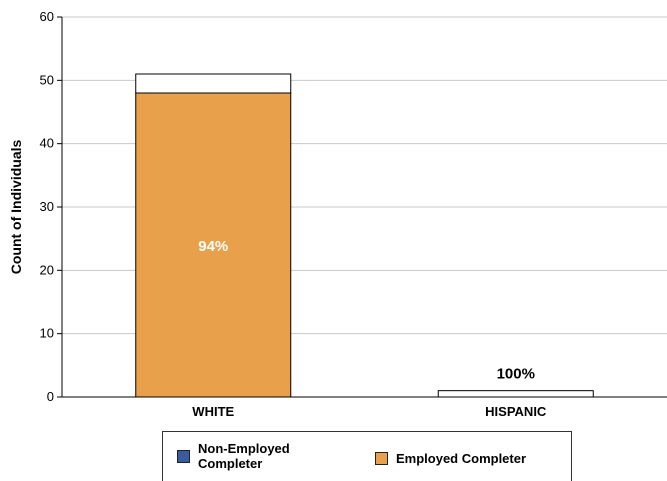  I want to click on y-tick-label: 40, so click(47, 143).